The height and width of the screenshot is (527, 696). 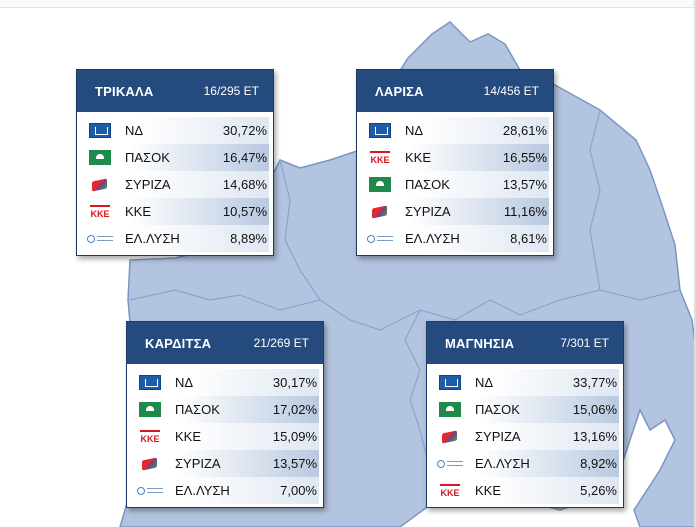 I want to click on party-percentage: 16,55%, so click(x=524, y=157).